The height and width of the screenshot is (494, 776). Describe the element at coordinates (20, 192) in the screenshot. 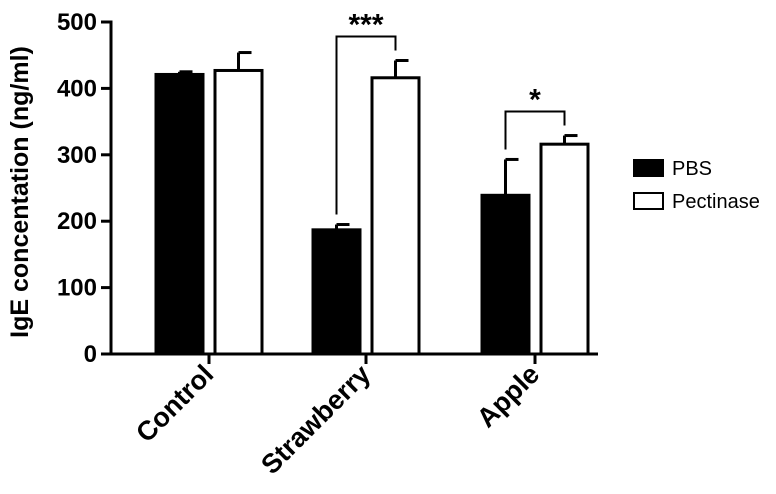

I see `y-axis-label: IgE concentation (ng/ml)` at that location.